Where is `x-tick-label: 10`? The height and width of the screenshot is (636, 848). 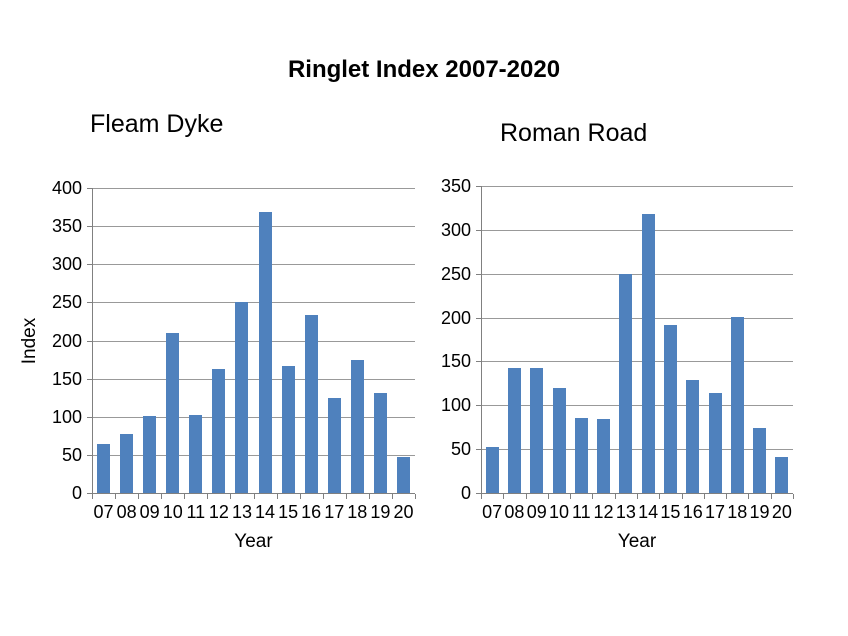
x-tick-label: 10 is located at coordinates (172, 512).